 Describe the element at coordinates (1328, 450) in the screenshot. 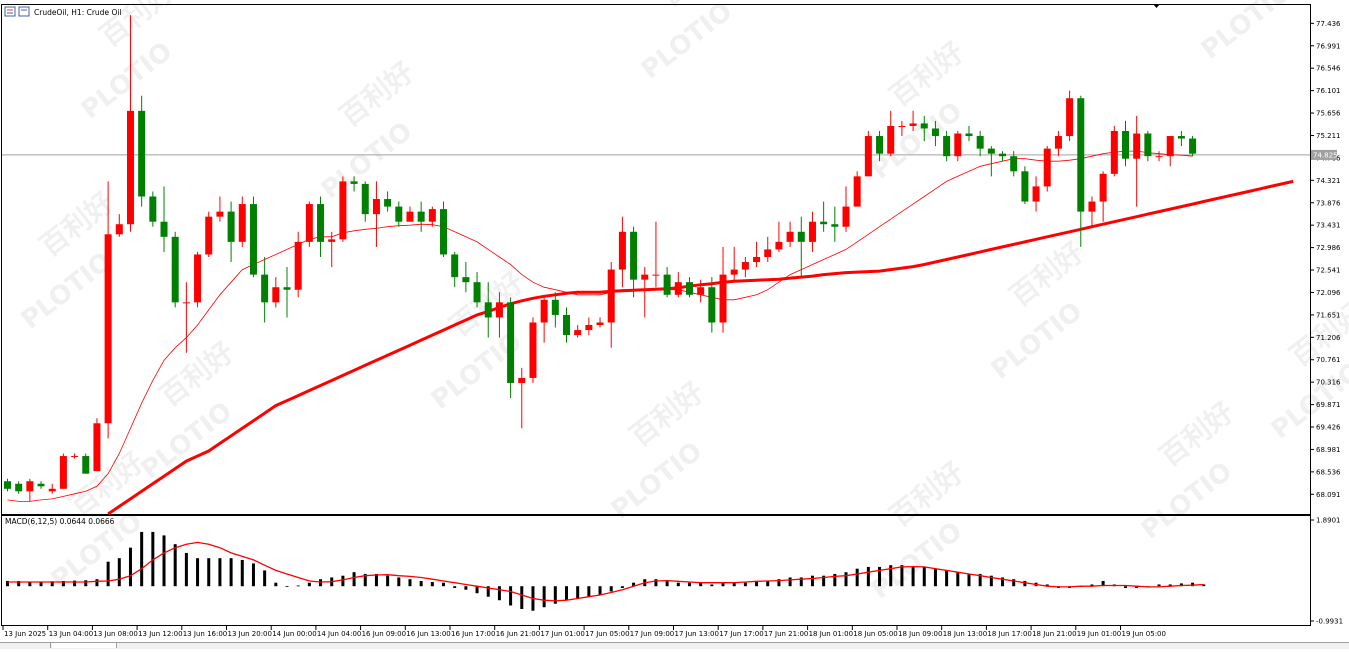

I see `price-tick-label: 68.981` at that location.